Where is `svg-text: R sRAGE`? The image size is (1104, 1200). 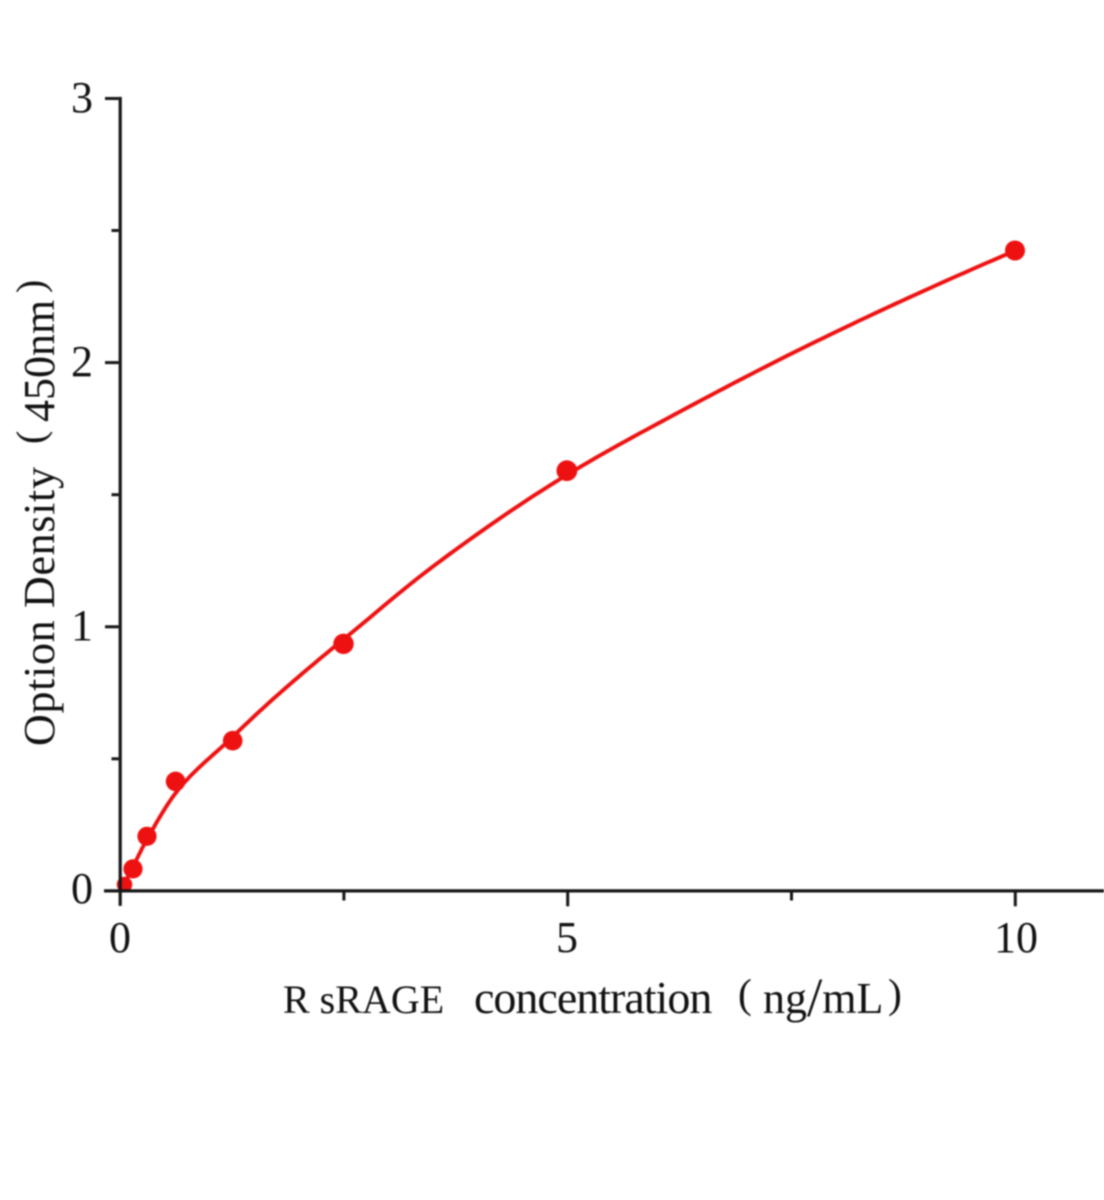
svg-text: R sRAGE is located at coordinates (363, 999).